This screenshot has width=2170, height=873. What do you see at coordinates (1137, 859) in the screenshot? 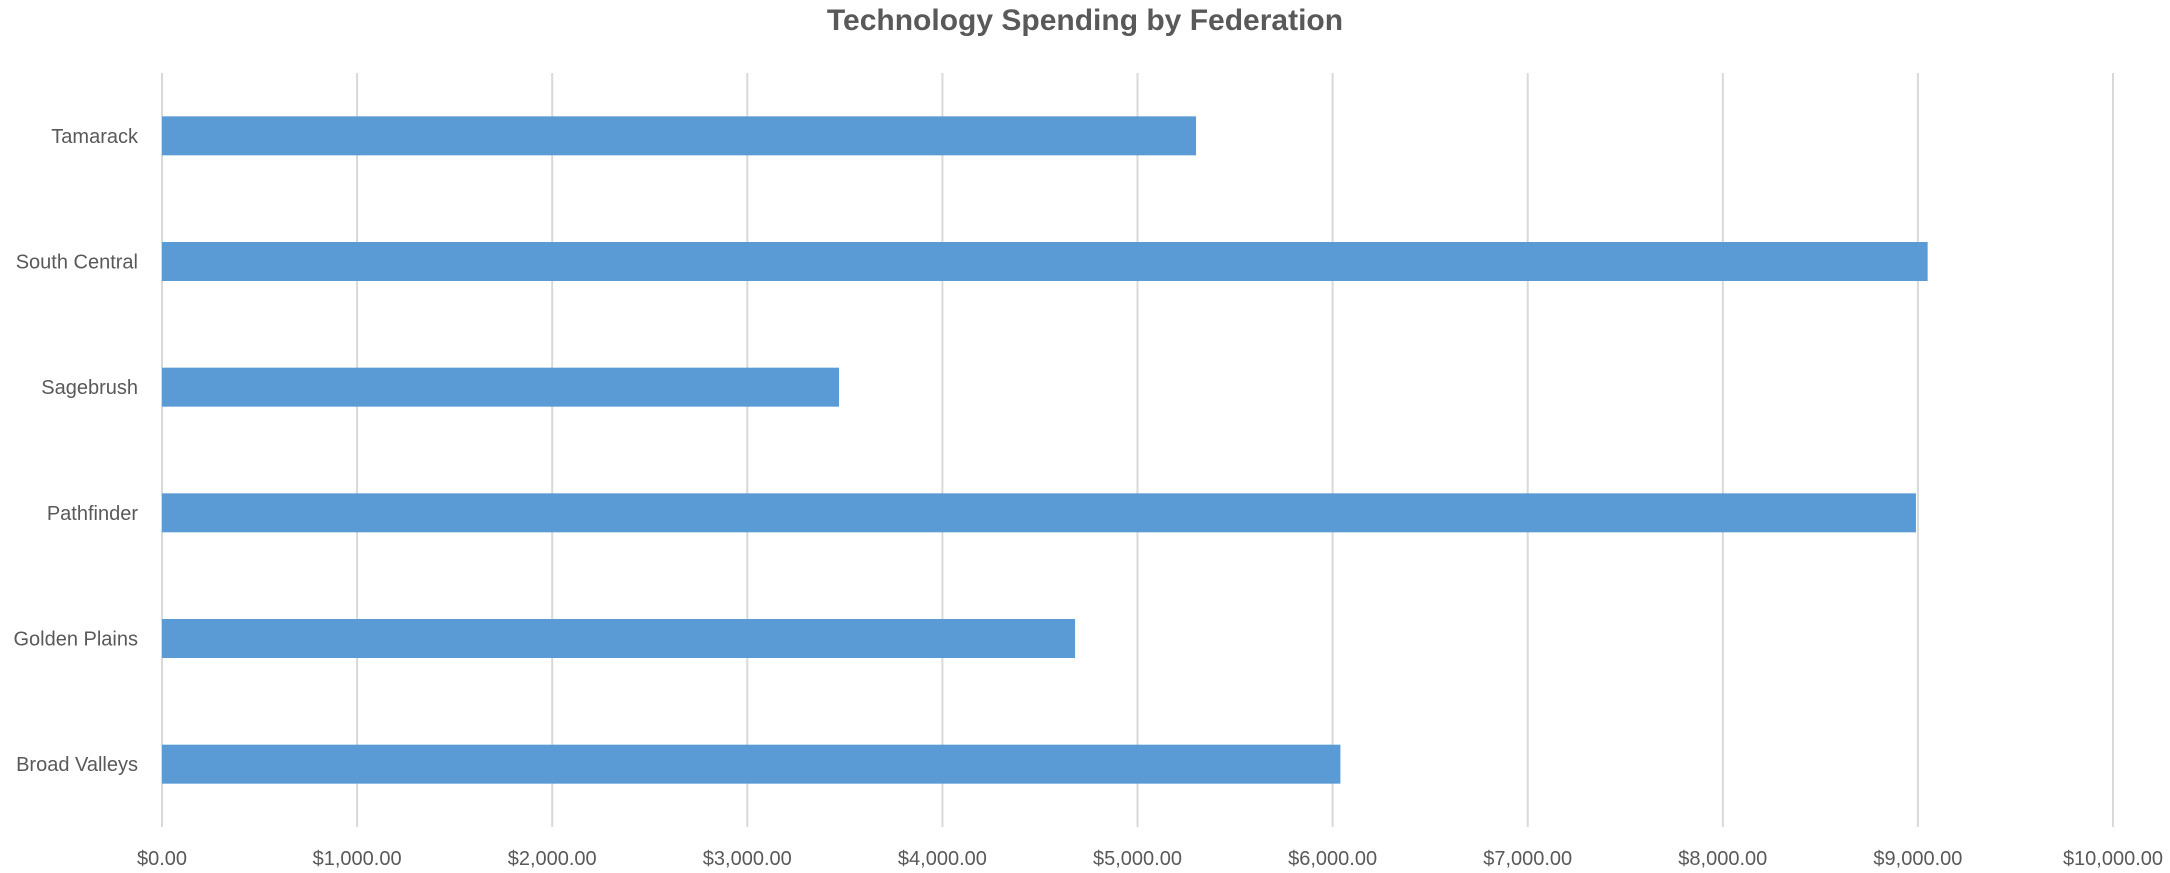
I see `x-tick-label: $5,000.00` at bounding box center [1137, 859].